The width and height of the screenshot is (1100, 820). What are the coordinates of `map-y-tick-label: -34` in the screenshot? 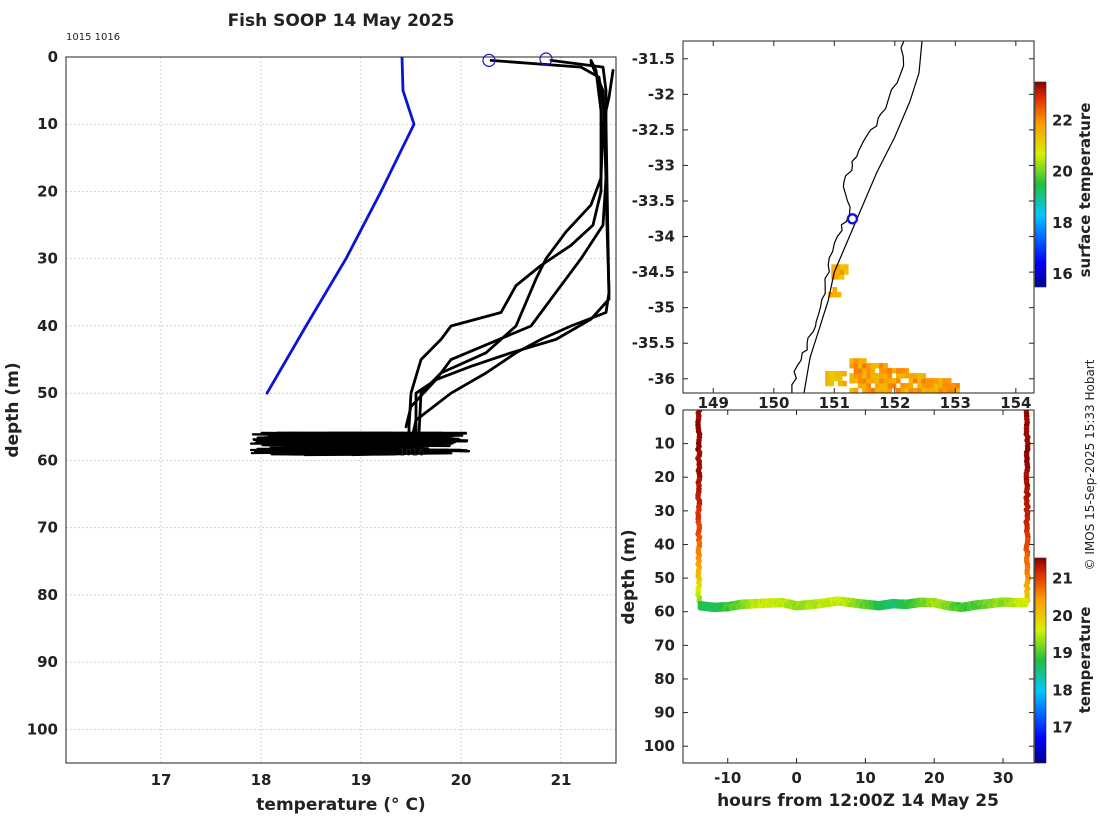 It's located at (661, 237).